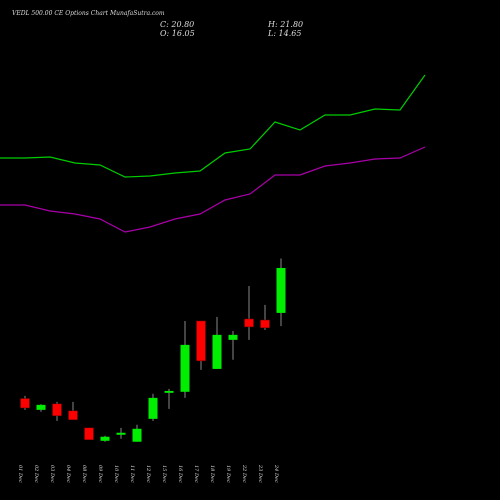 This screenshot has height=500, width=500. I want to click on x-tick-label: 16 Dec, so click(180, 474).